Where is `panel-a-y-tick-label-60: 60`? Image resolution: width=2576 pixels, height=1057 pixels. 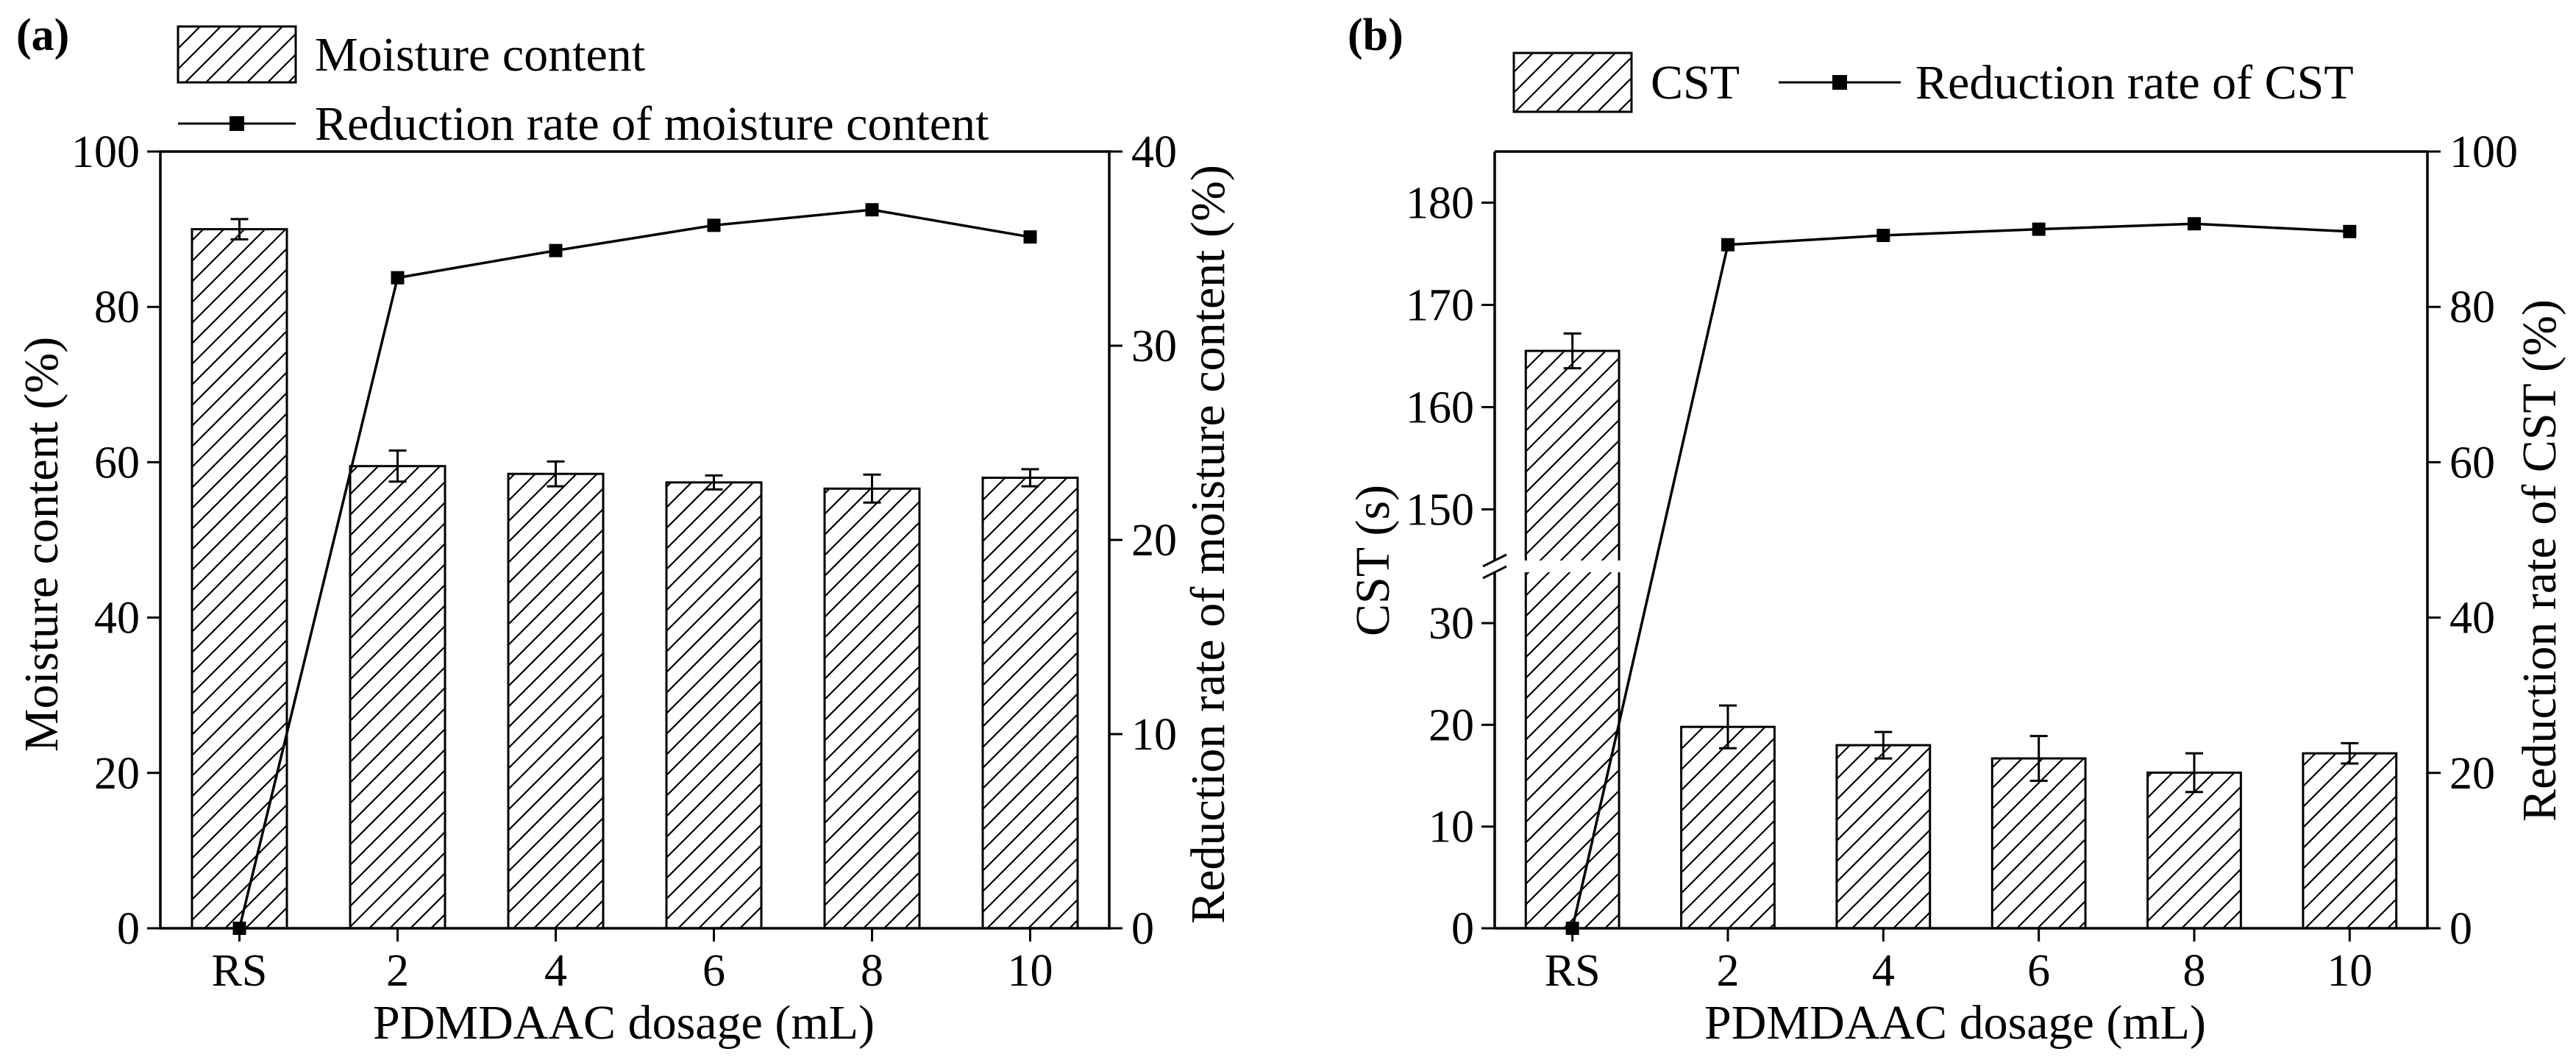
panel-a-y-tick-label-60: 60 is located at coordinates (117, 463).